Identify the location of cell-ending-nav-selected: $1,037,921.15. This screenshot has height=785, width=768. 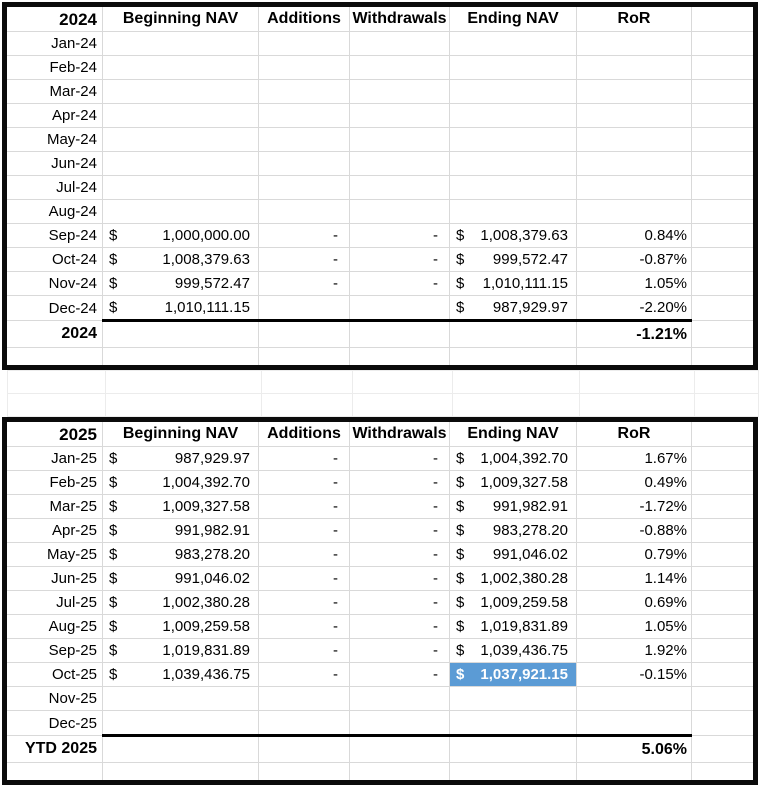
(513, 674).